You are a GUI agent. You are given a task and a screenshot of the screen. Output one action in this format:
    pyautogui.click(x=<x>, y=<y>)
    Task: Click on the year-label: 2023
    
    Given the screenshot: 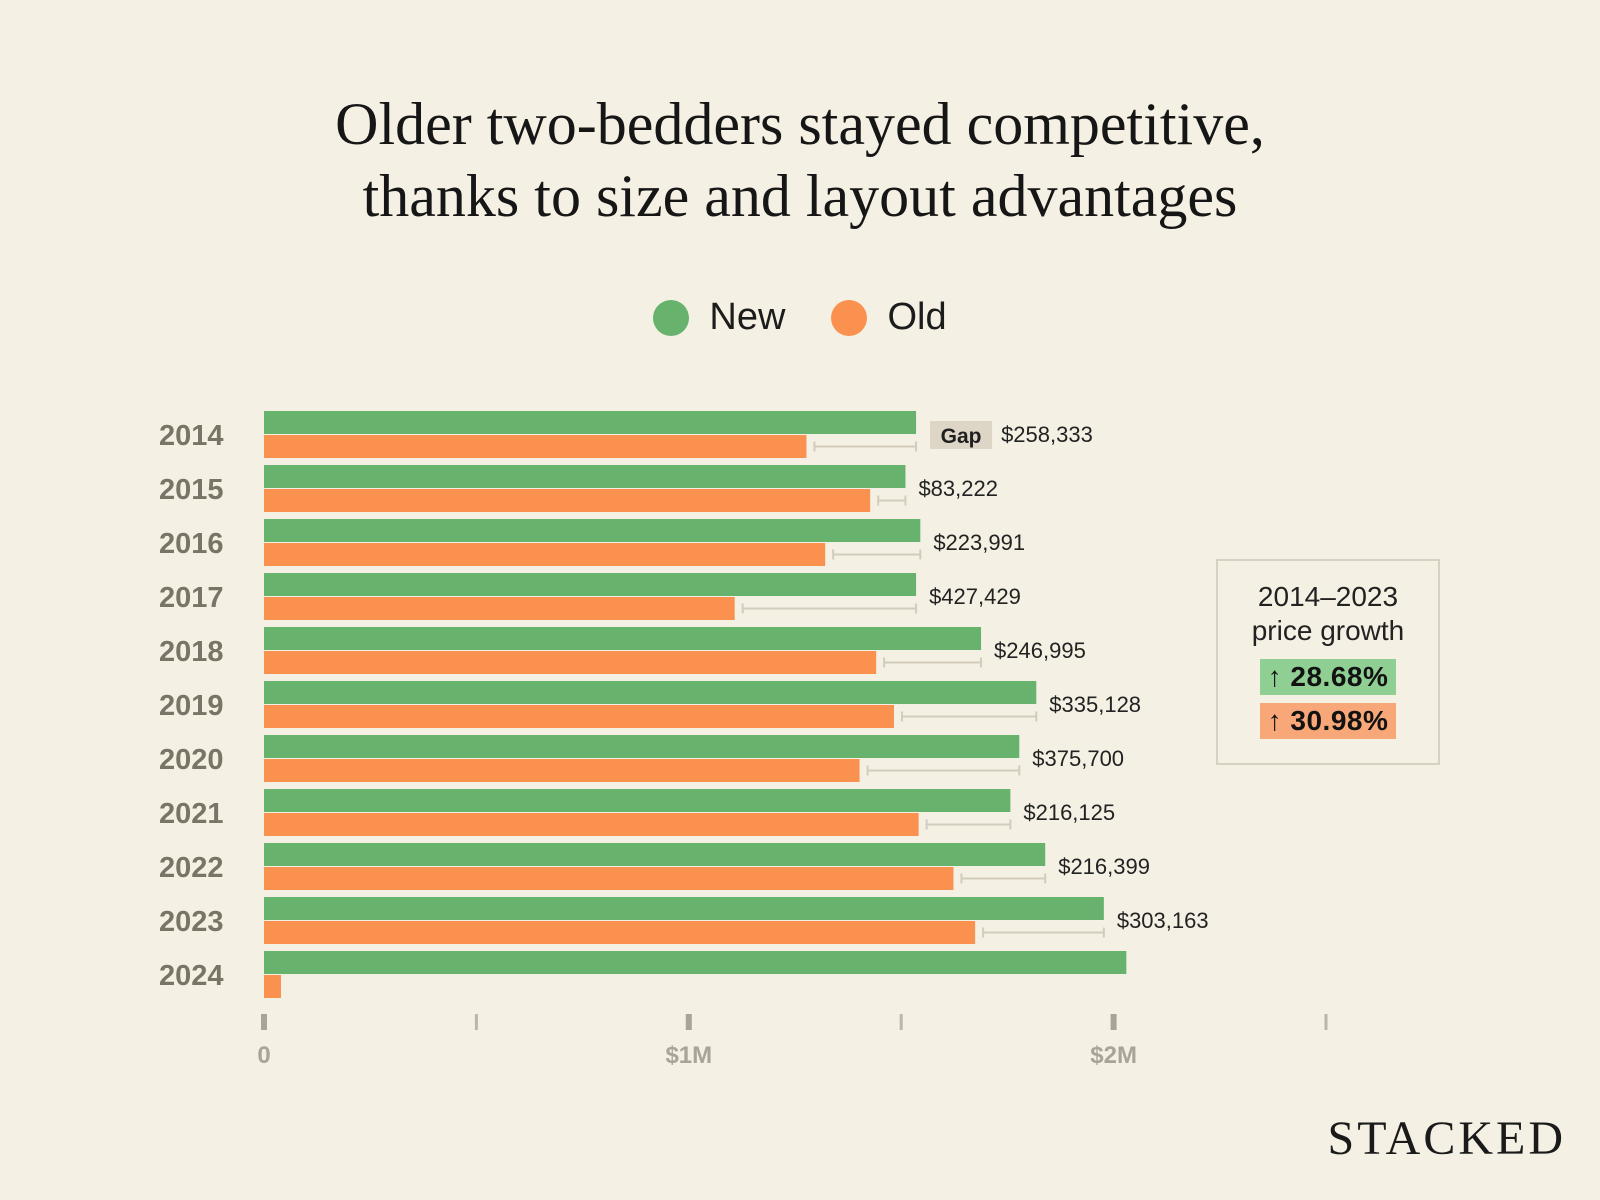 What is the action you would take?
    pyautogui.click(x=191, y=922)
    